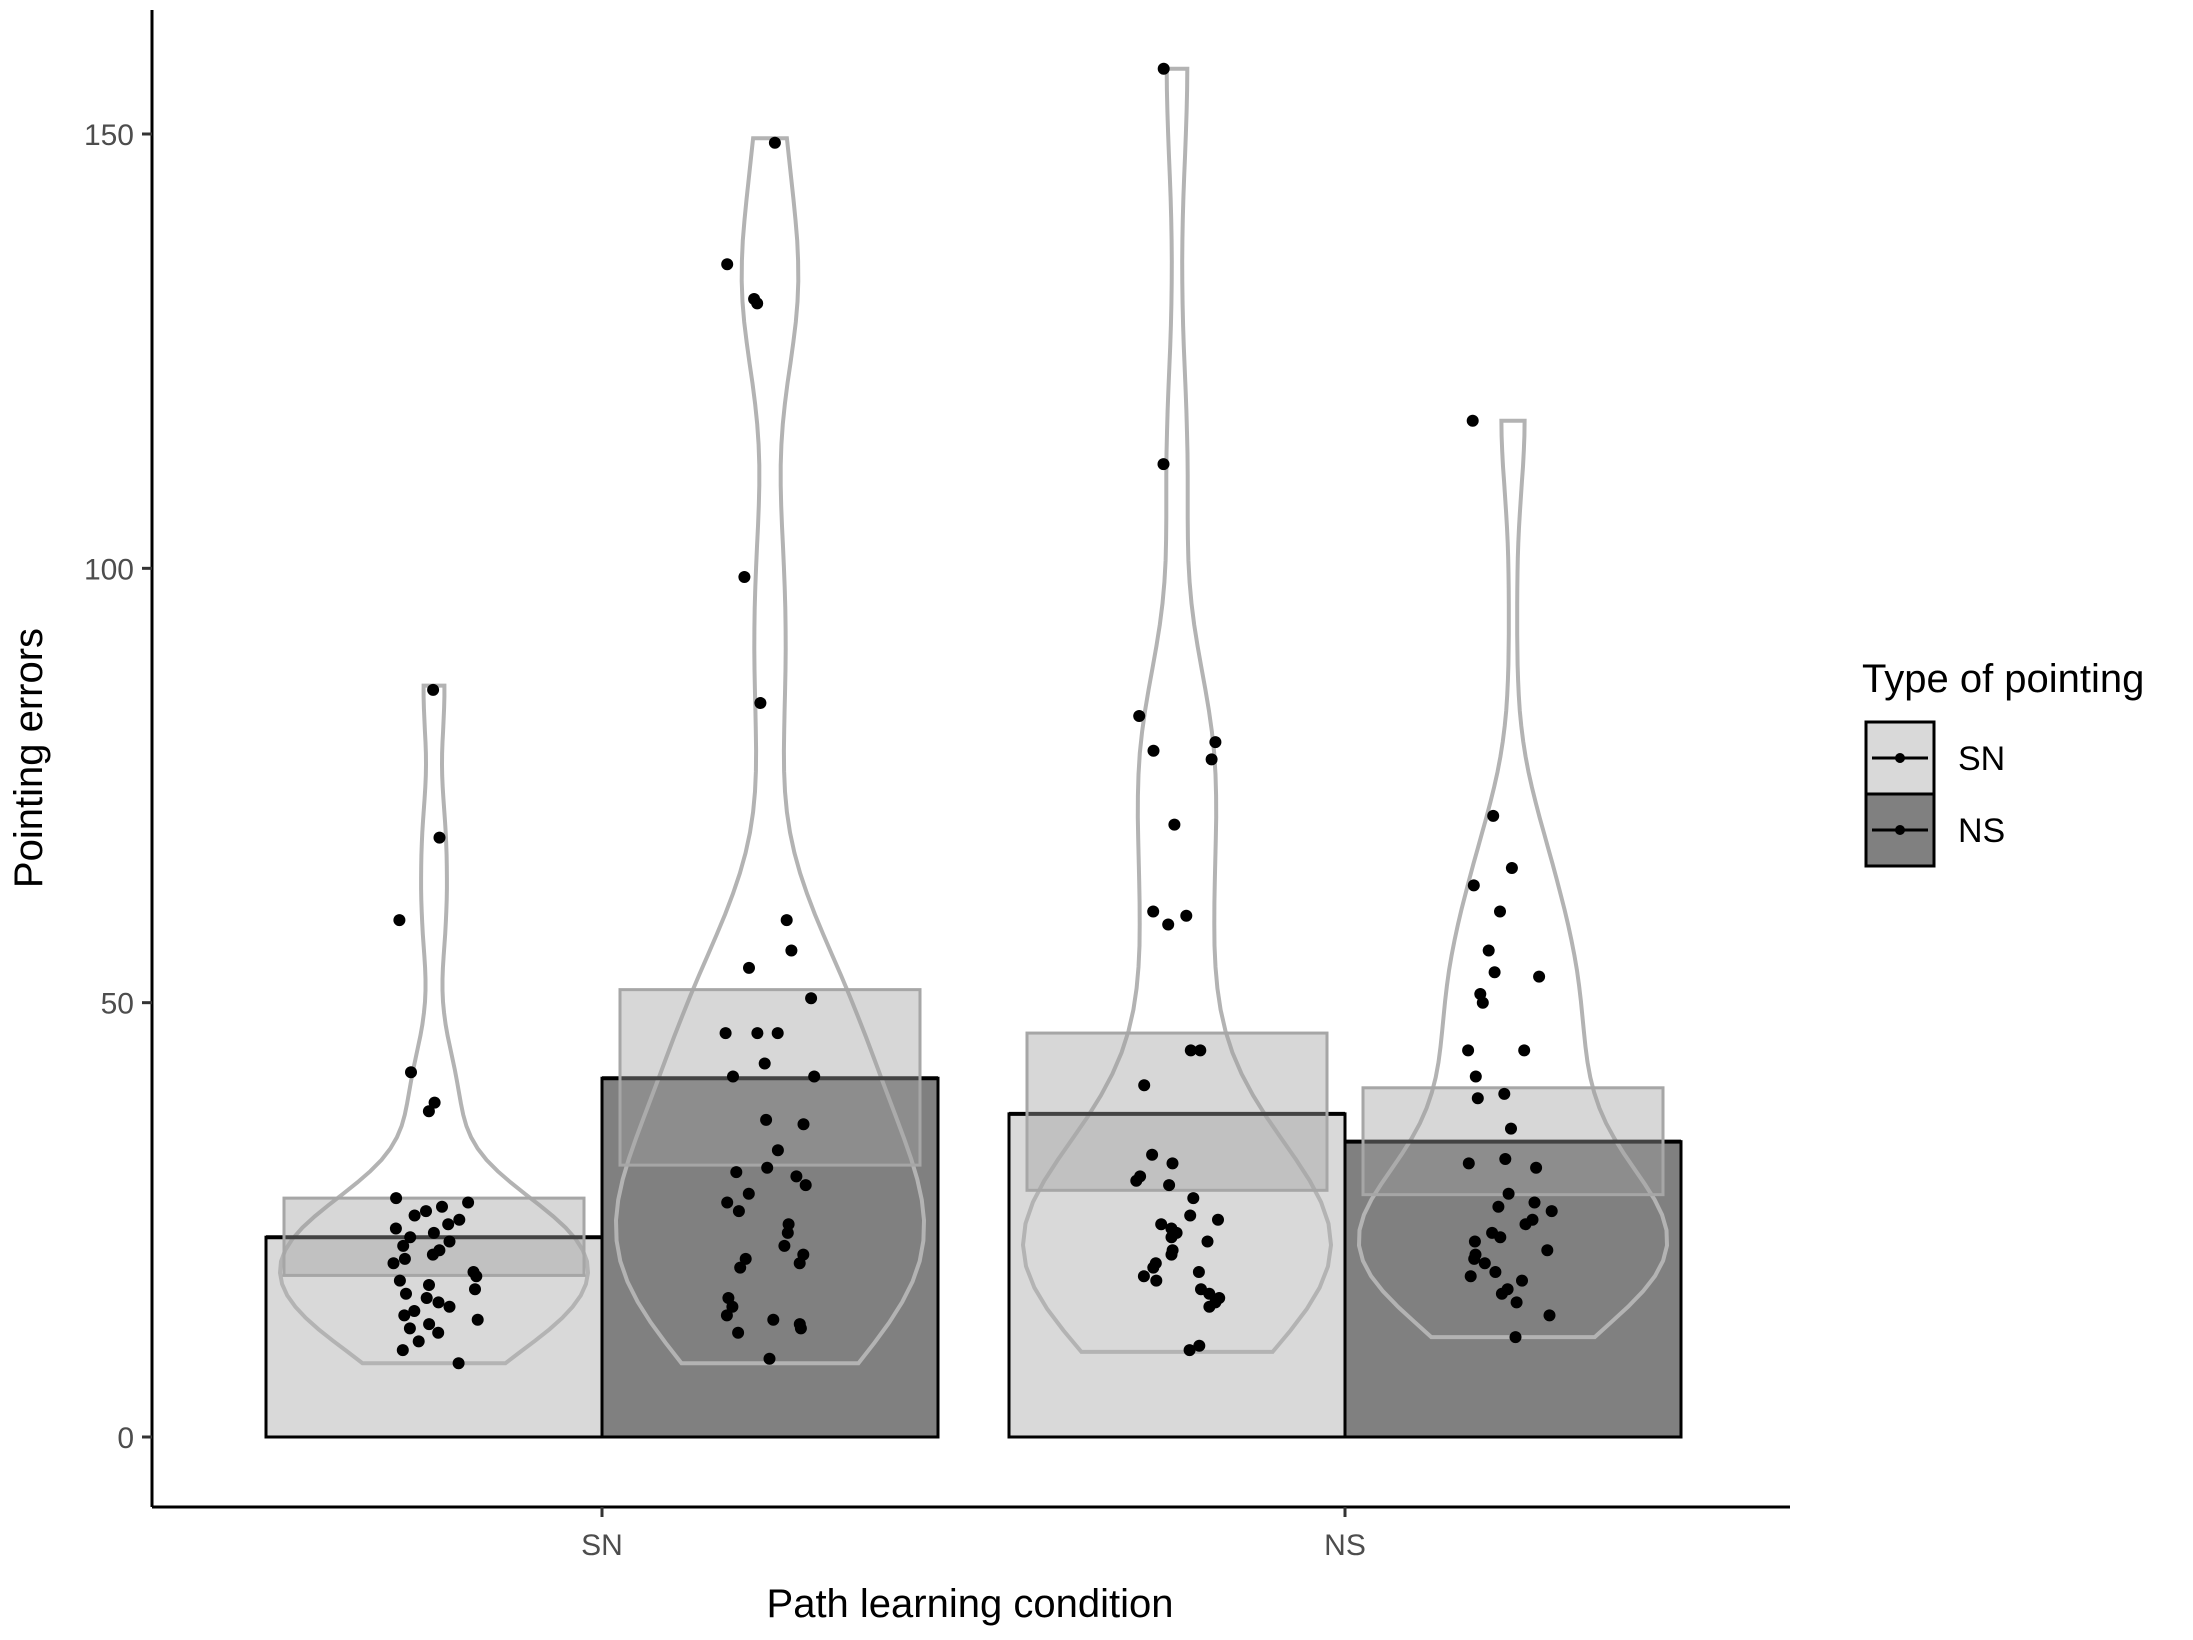 The width and height of the screenshot is (2193, 1640). Describe the element at coordinates (973, 1132) in the screenshot. I see `ci-layer` at that location.